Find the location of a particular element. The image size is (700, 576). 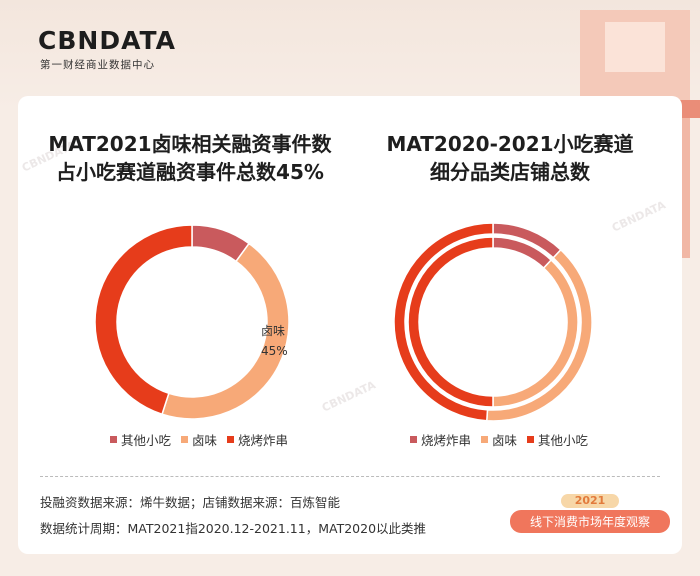

chart-1-legend-label: 卤味 is located at coordinates (205, 440).